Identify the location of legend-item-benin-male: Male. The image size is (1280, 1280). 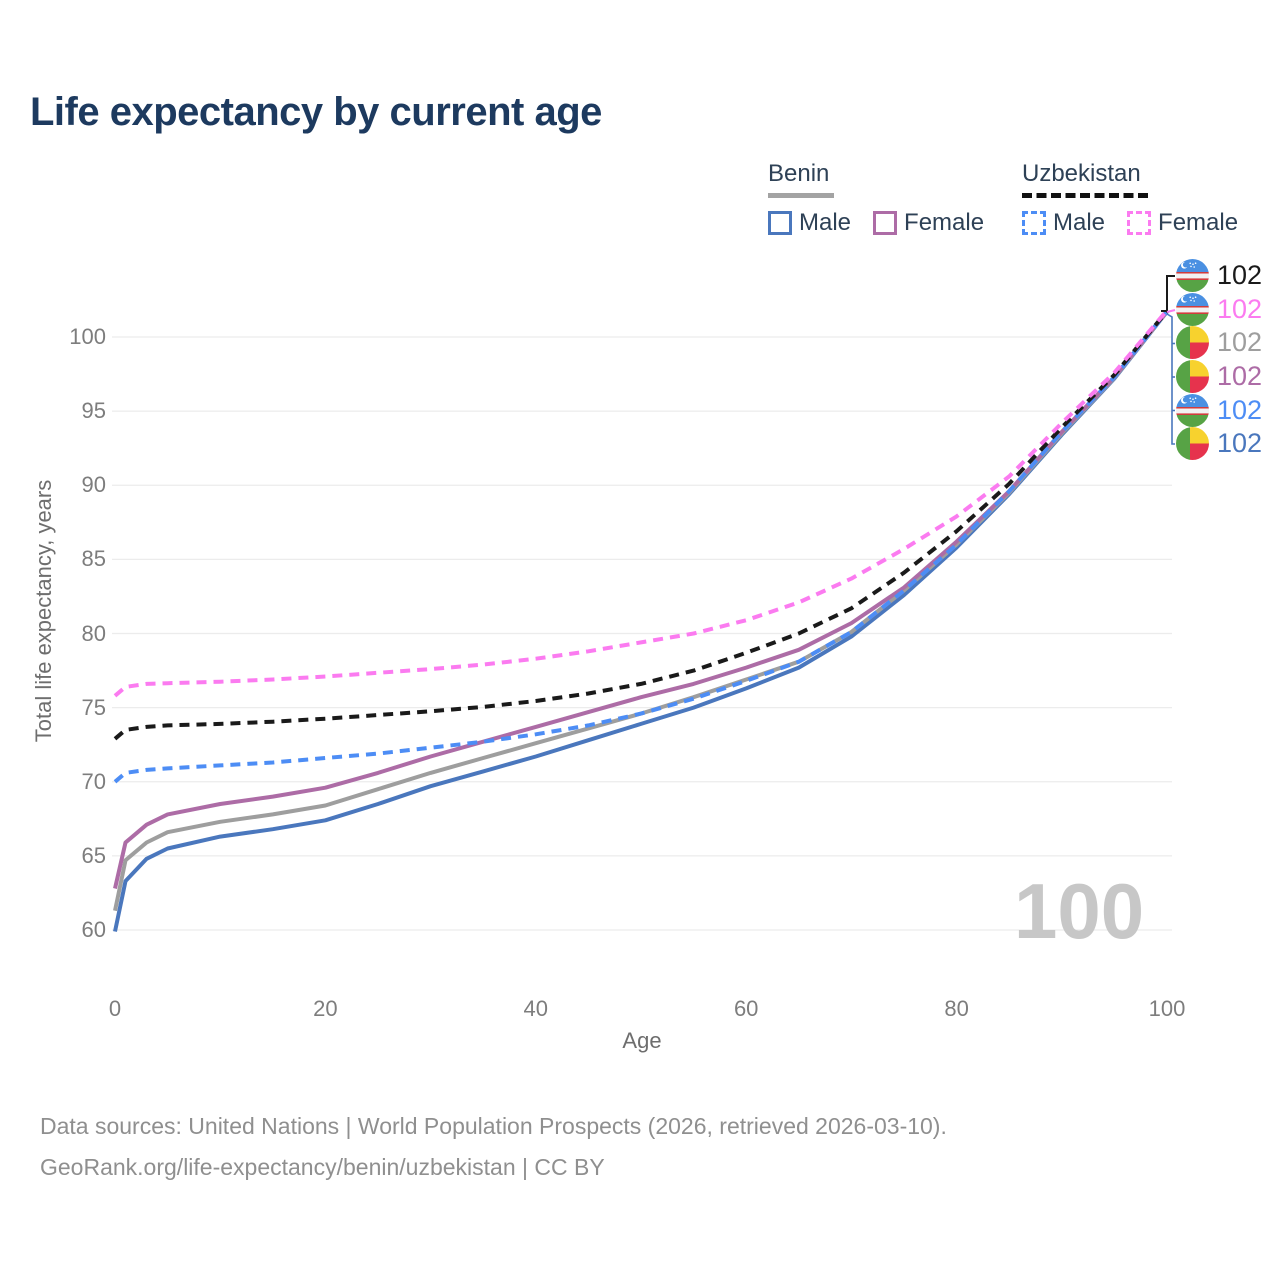
(809, 223).